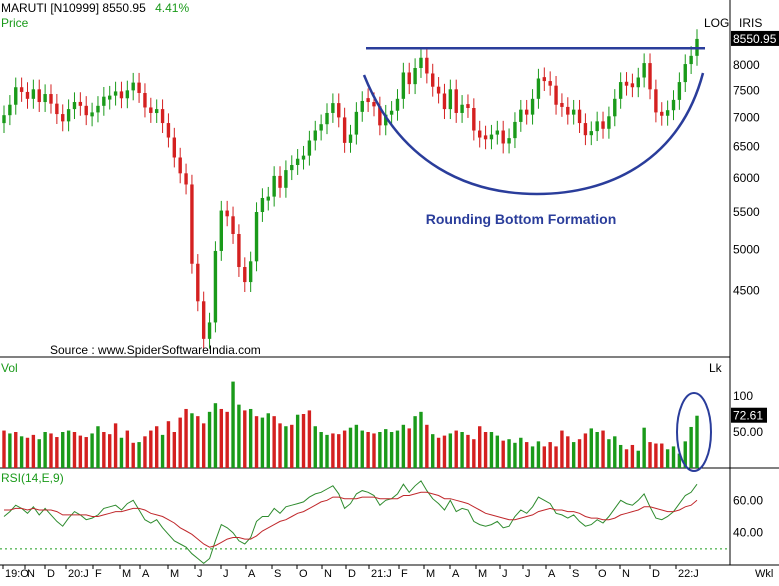  I want to click on price-tick-label: 8000, so click(746, 65).